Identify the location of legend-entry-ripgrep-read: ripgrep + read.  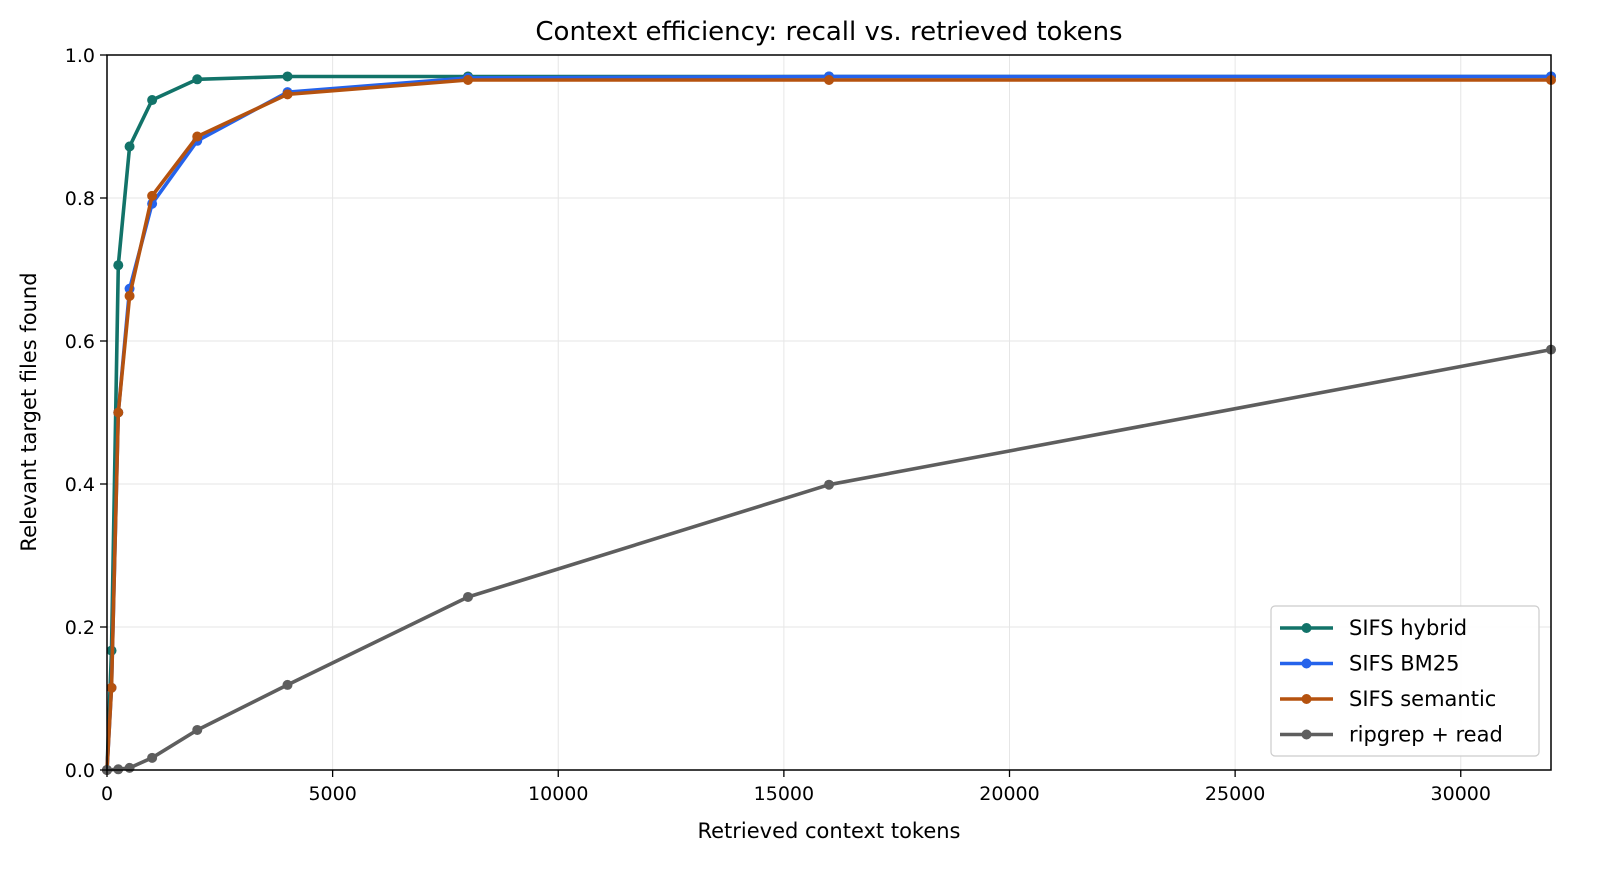
(1391, 735).